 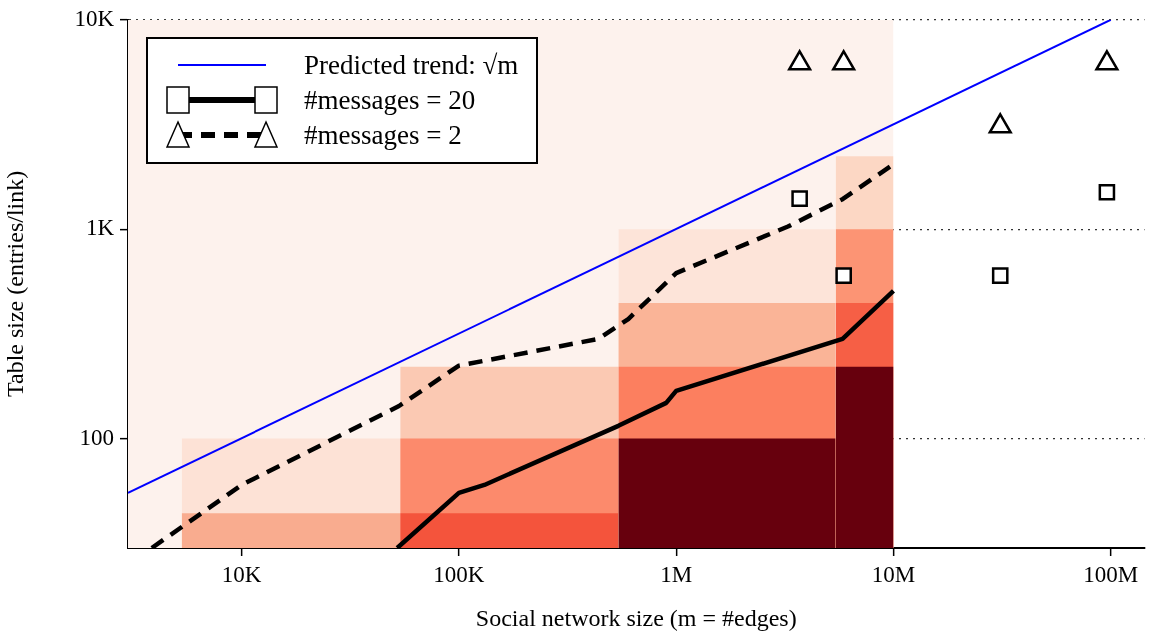 What do you see at coordinates (1111, 574) in the screenshot?
I see `x-tick-label: 100M` at bounding box center [1111, 574].